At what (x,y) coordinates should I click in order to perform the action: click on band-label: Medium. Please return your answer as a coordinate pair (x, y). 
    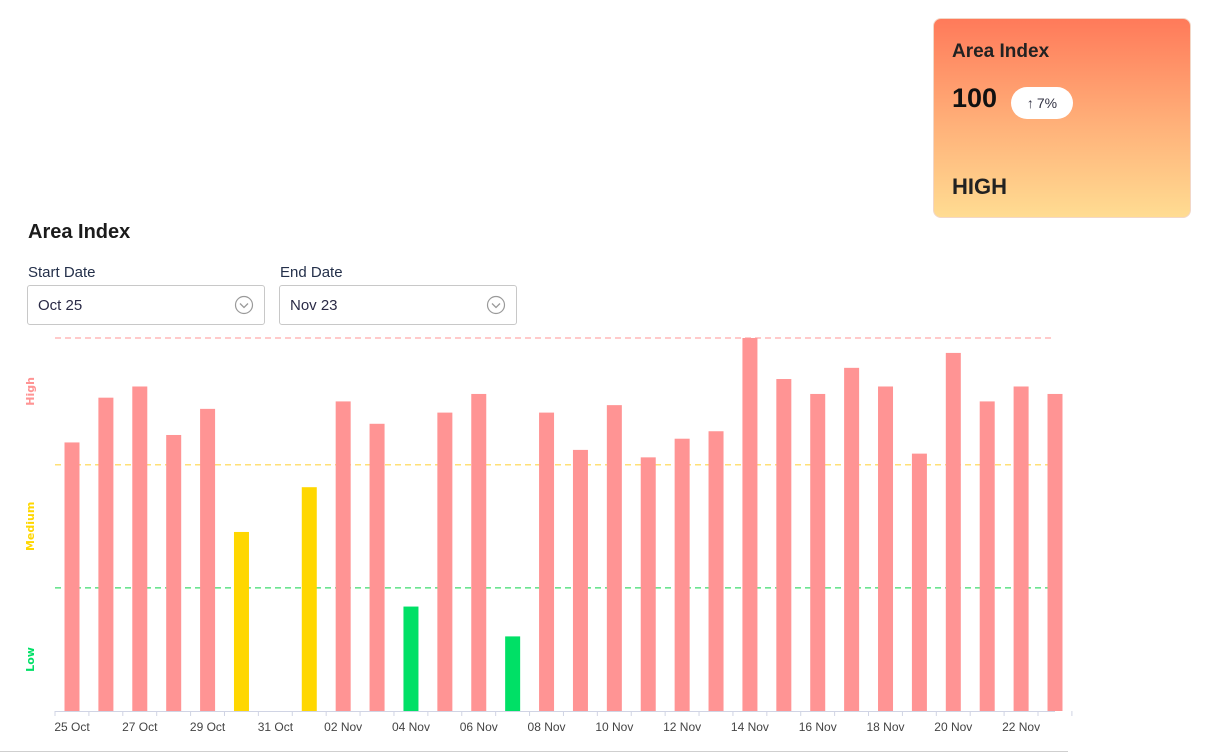
    Looking at the image, I should click on (30, 526).